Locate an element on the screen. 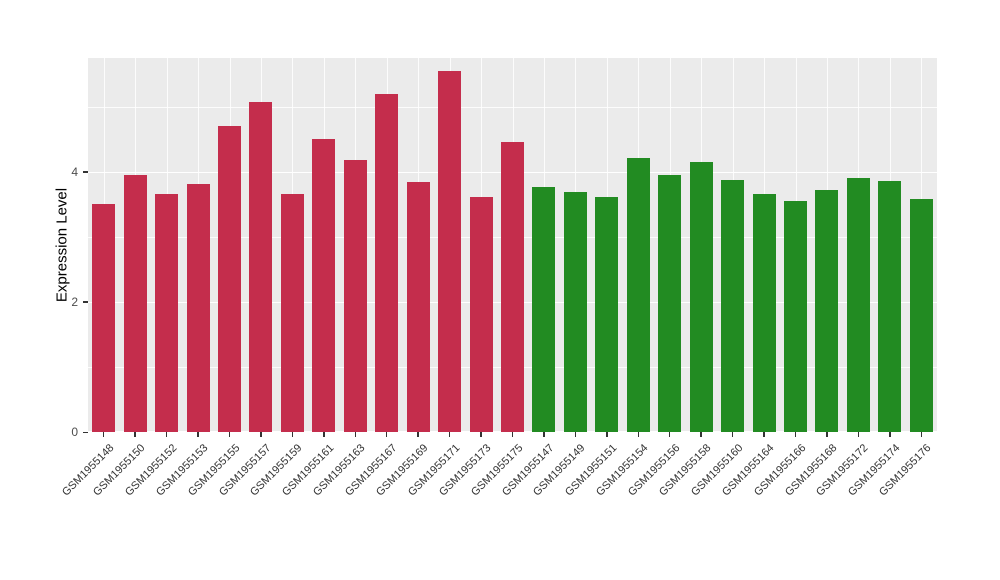 The image size is (1000, 580). y-axis-label: Expression Level is located at coordinates (62, 245).